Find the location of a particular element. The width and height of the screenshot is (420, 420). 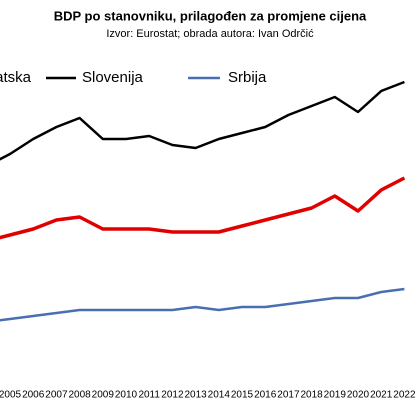

x-tick-label: 2014 is located at coordinates (219, 395).